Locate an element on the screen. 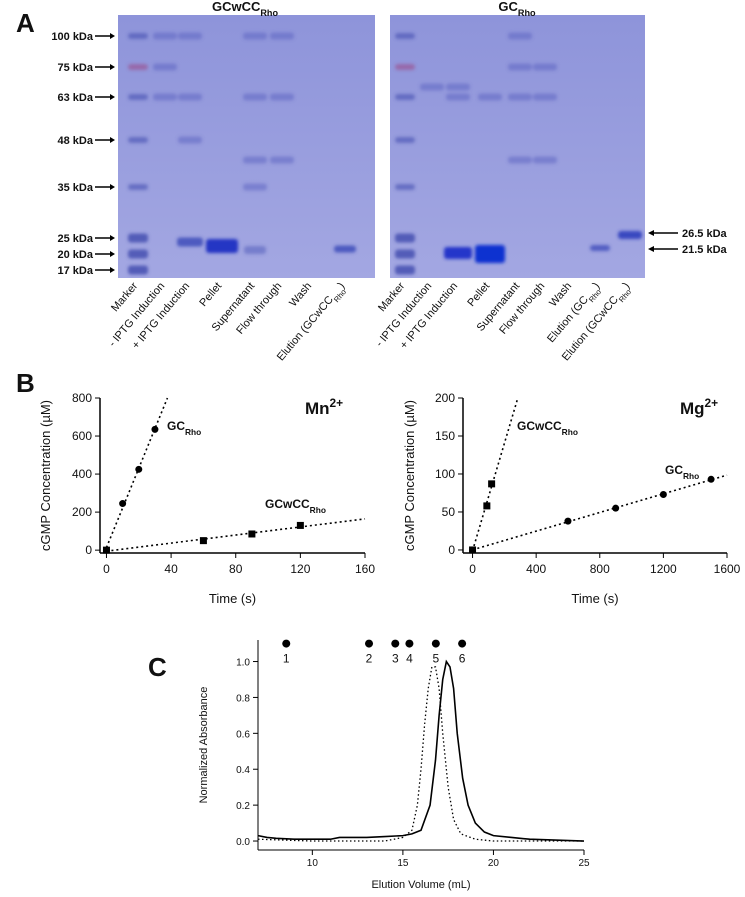 The height and width of the screenshot is (897, 745). series-label-text: GC is located at coordinates (674, 470).